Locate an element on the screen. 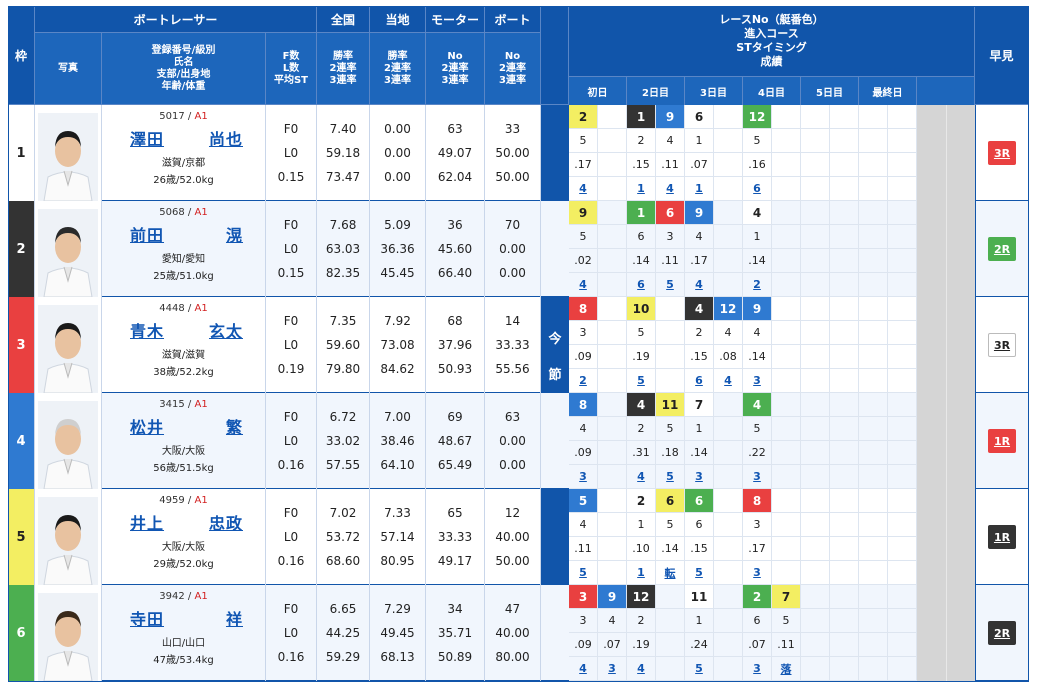  fl-stats: F0 L0 0.16 is located at coordinates (291, 537).